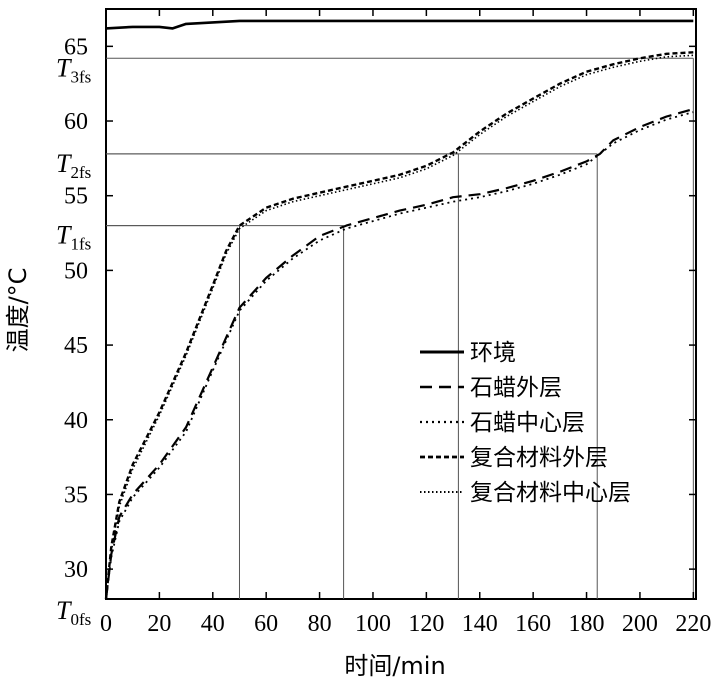 This screenshot has width=721, height=686. Describe the element at coordinates (106, 624) in the screenshot. I see `x-tick-label: 0` at that location.